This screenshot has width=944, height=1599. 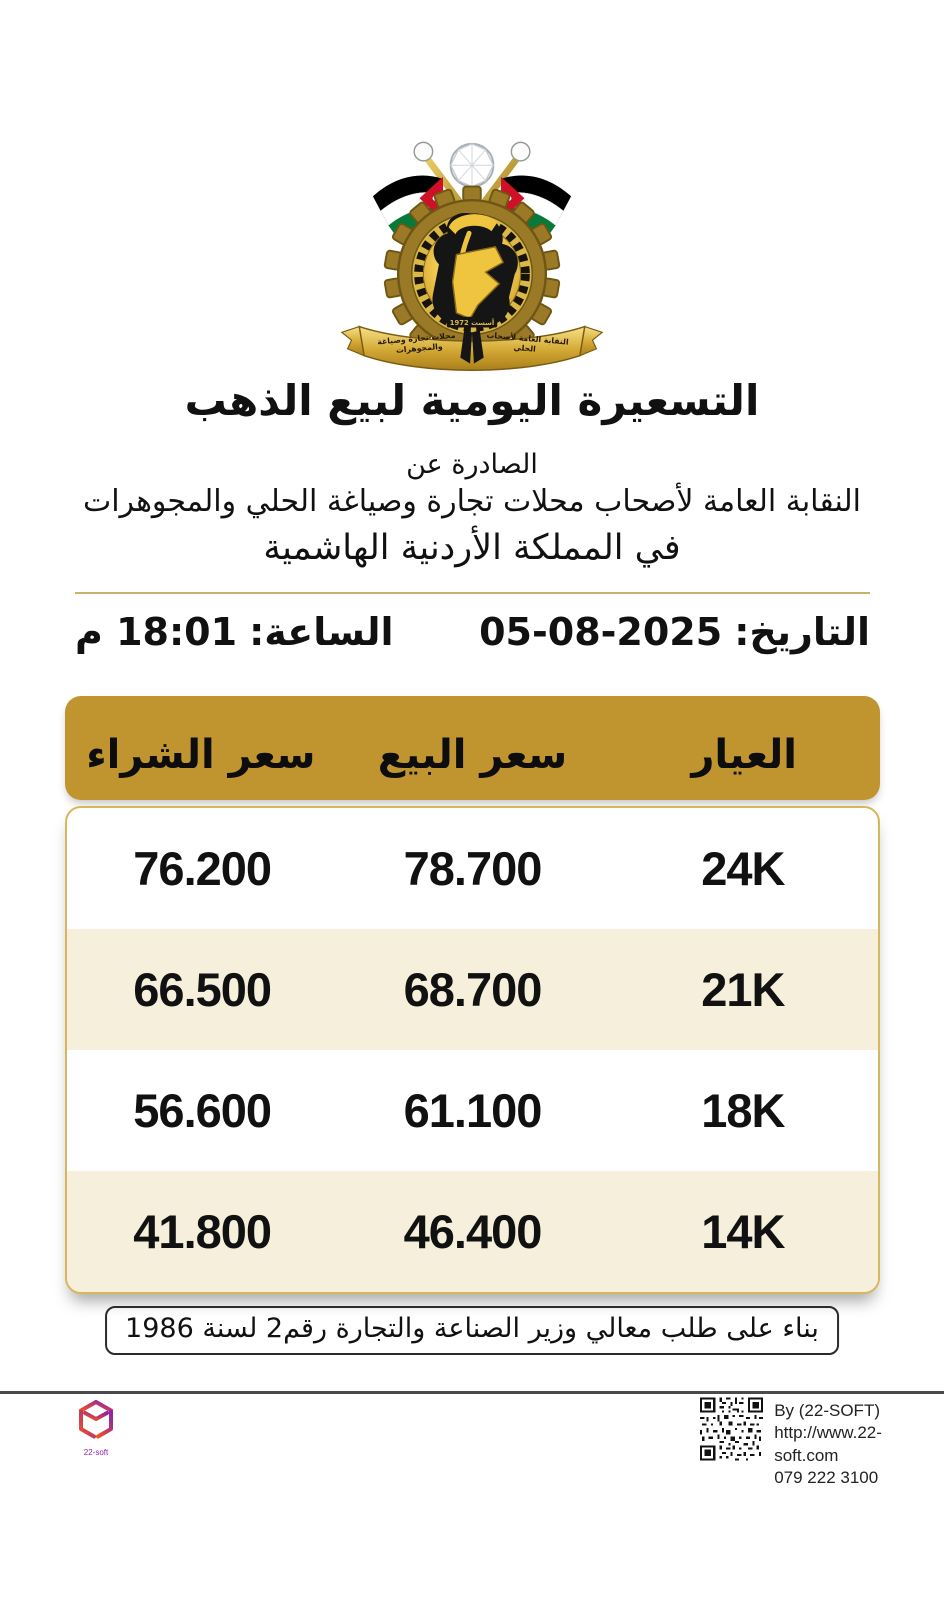 I want to click on karat-value: 14K, so click(x=743, y=1231).